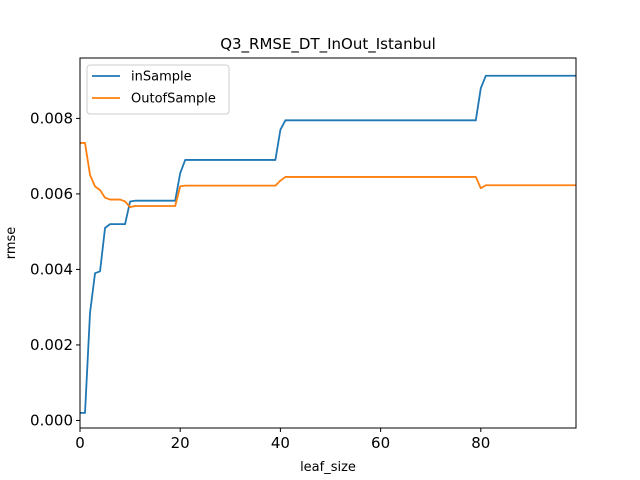  What do you see at coordinates (51, 194) in the screenshot?
I see `y-tick-label: 0.006` at bounding box center [51, 194].